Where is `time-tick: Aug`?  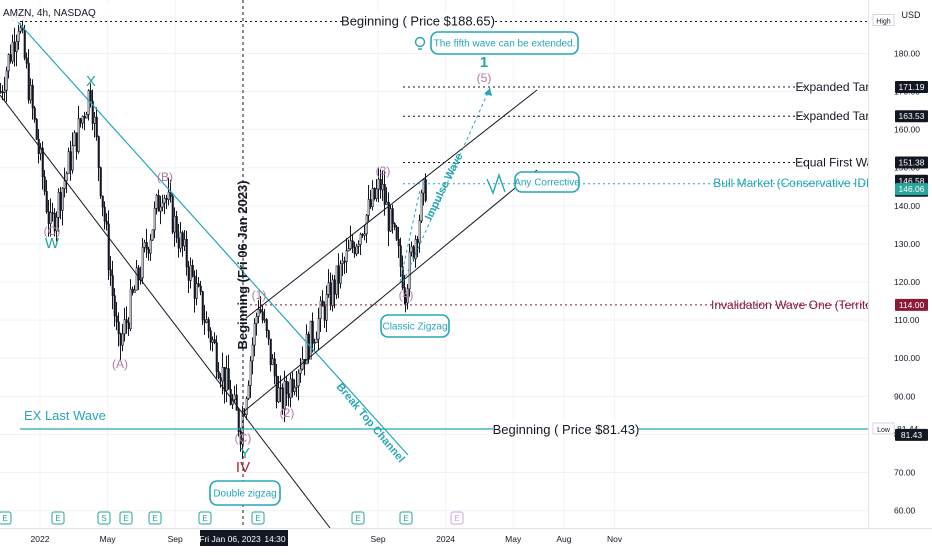 time-tick: Aug is located at coordinates (563, 539).